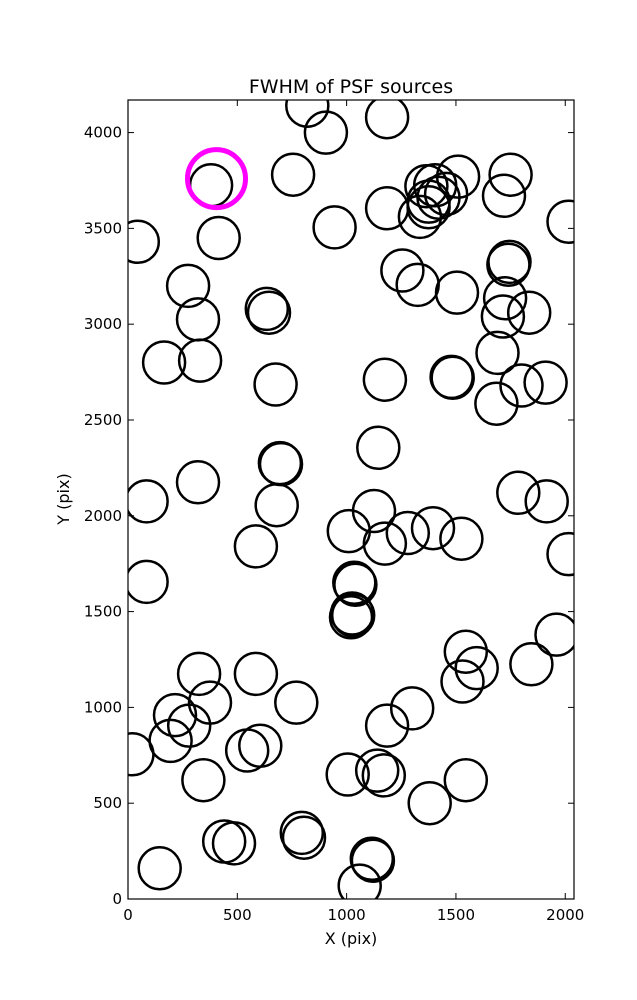 The image size is (637, 1000). What do you see at coordinates (63, 499) in the screenshot?
I see `y-axis-label: Y (pix)` at bounding box center [63, 499].